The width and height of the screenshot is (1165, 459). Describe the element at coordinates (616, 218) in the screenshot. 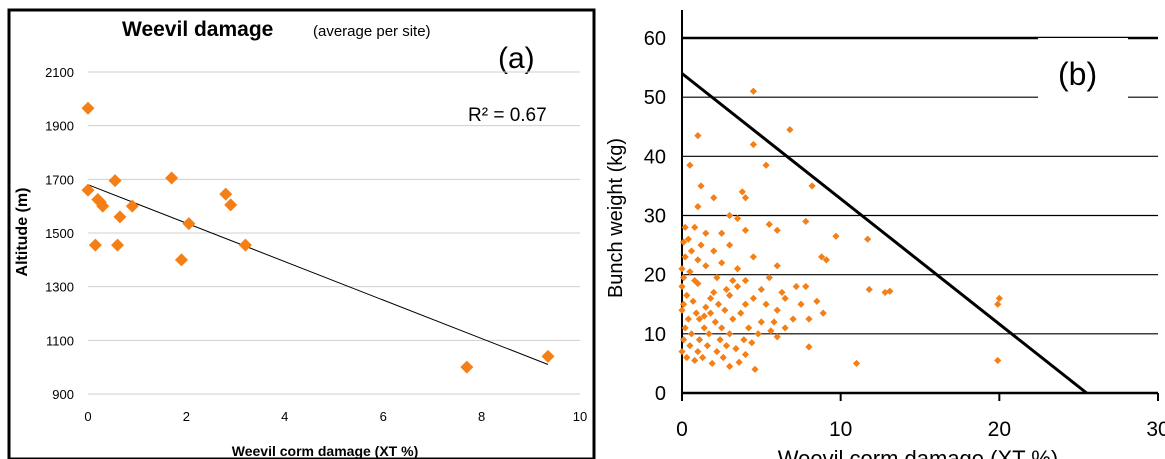

I see `y-axis-title-b: Bunch weight (kg)` at that location.